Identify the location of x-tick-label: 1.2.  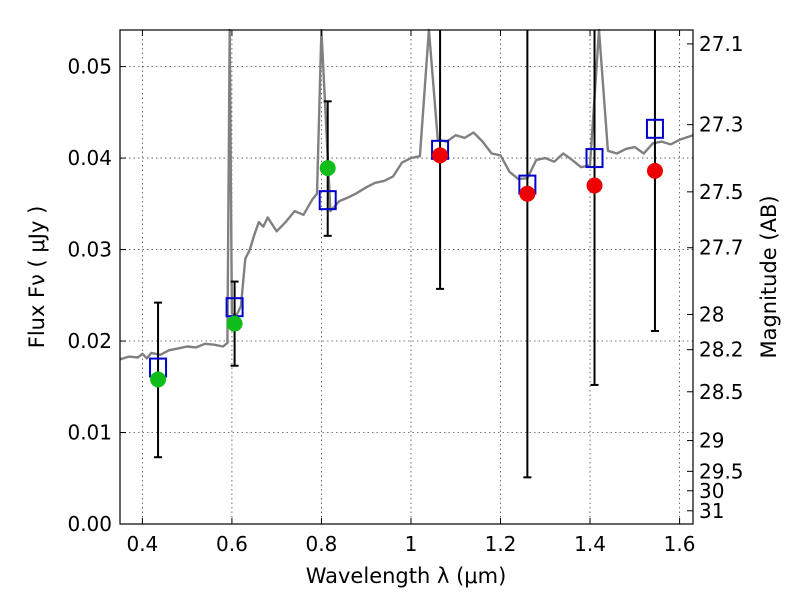
(501, 544).